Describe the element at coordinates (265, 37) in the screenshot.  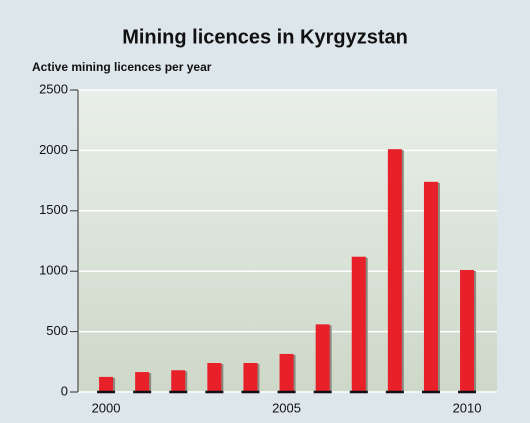
I see `chart-title: Mining licences in Kyrgyzstan` at that location.